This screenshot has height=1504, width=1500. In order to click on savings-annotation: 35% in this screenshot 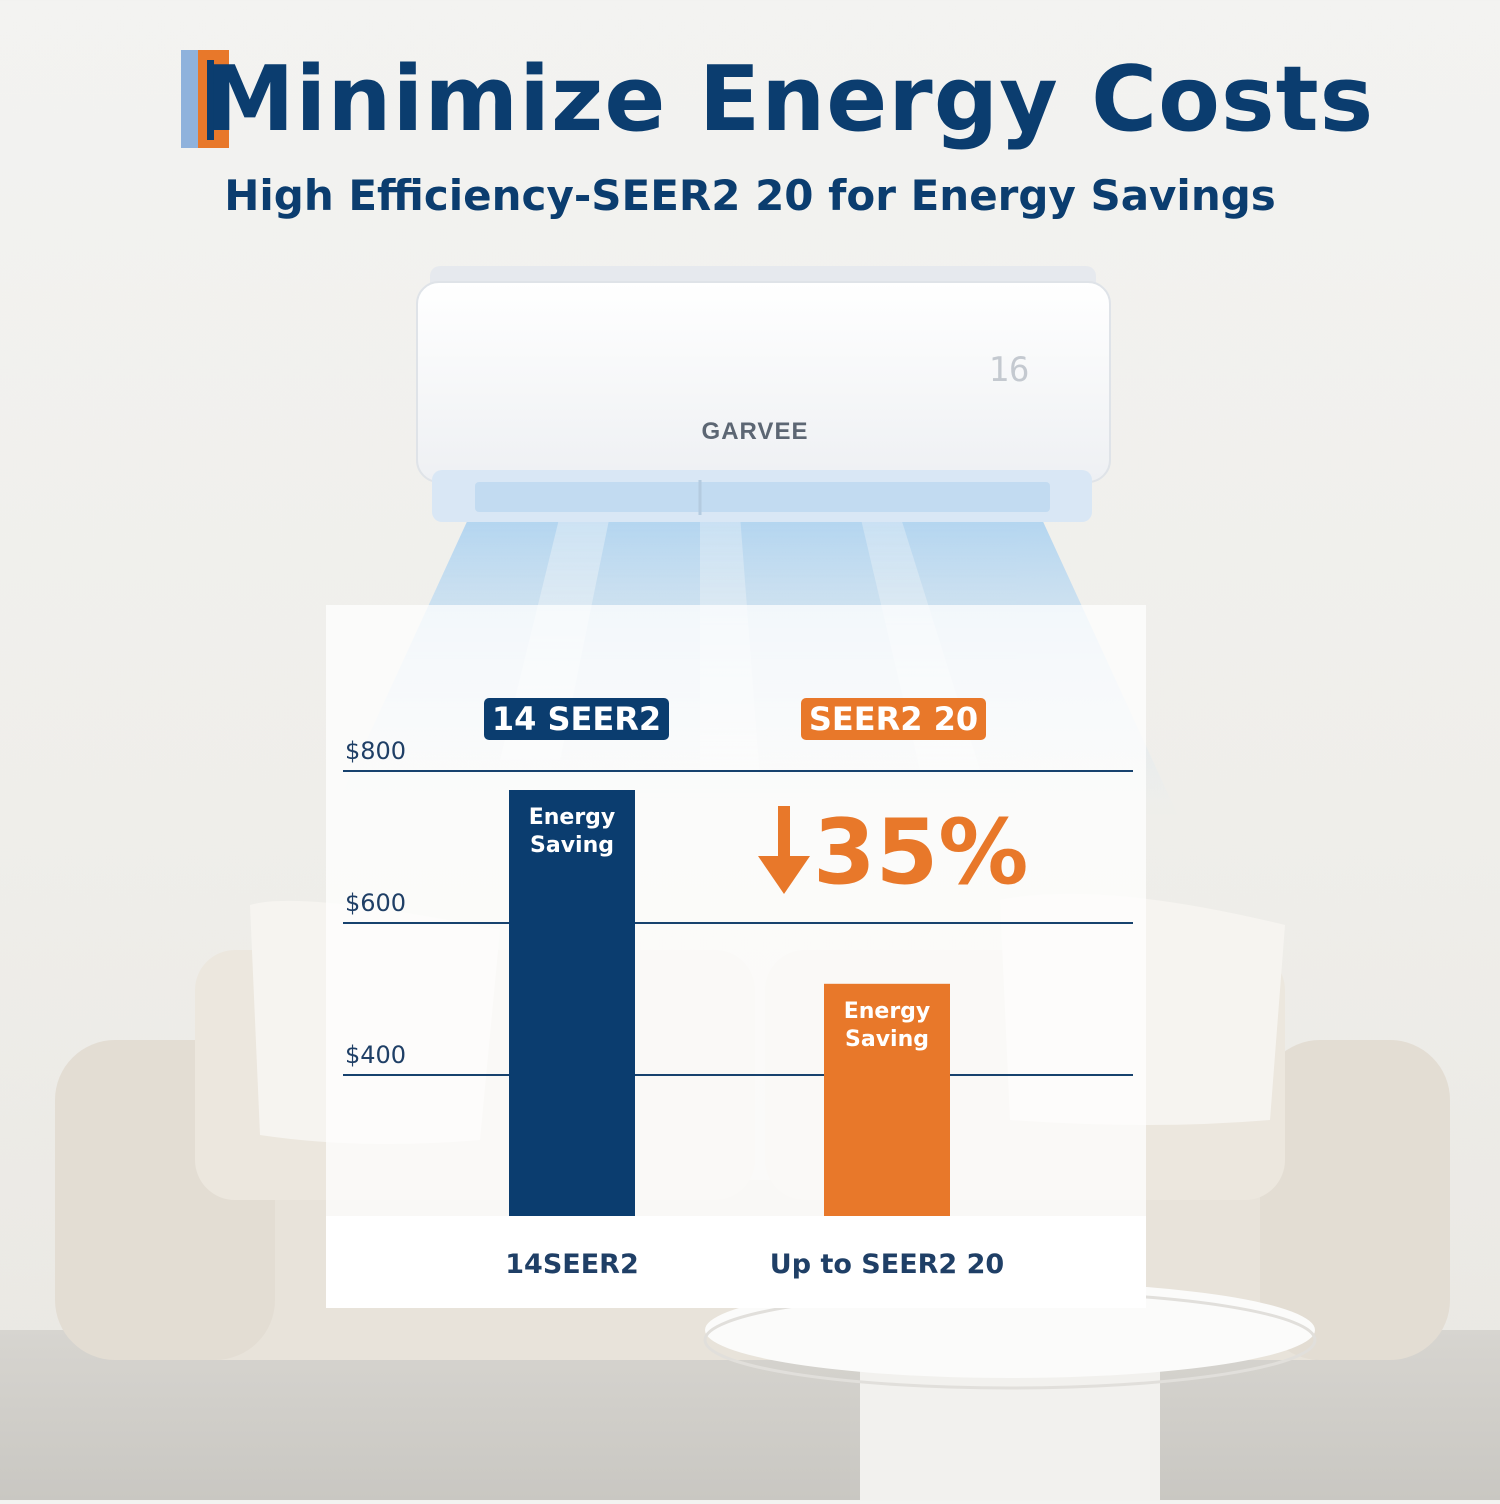, I will do `click(891, 853)`.